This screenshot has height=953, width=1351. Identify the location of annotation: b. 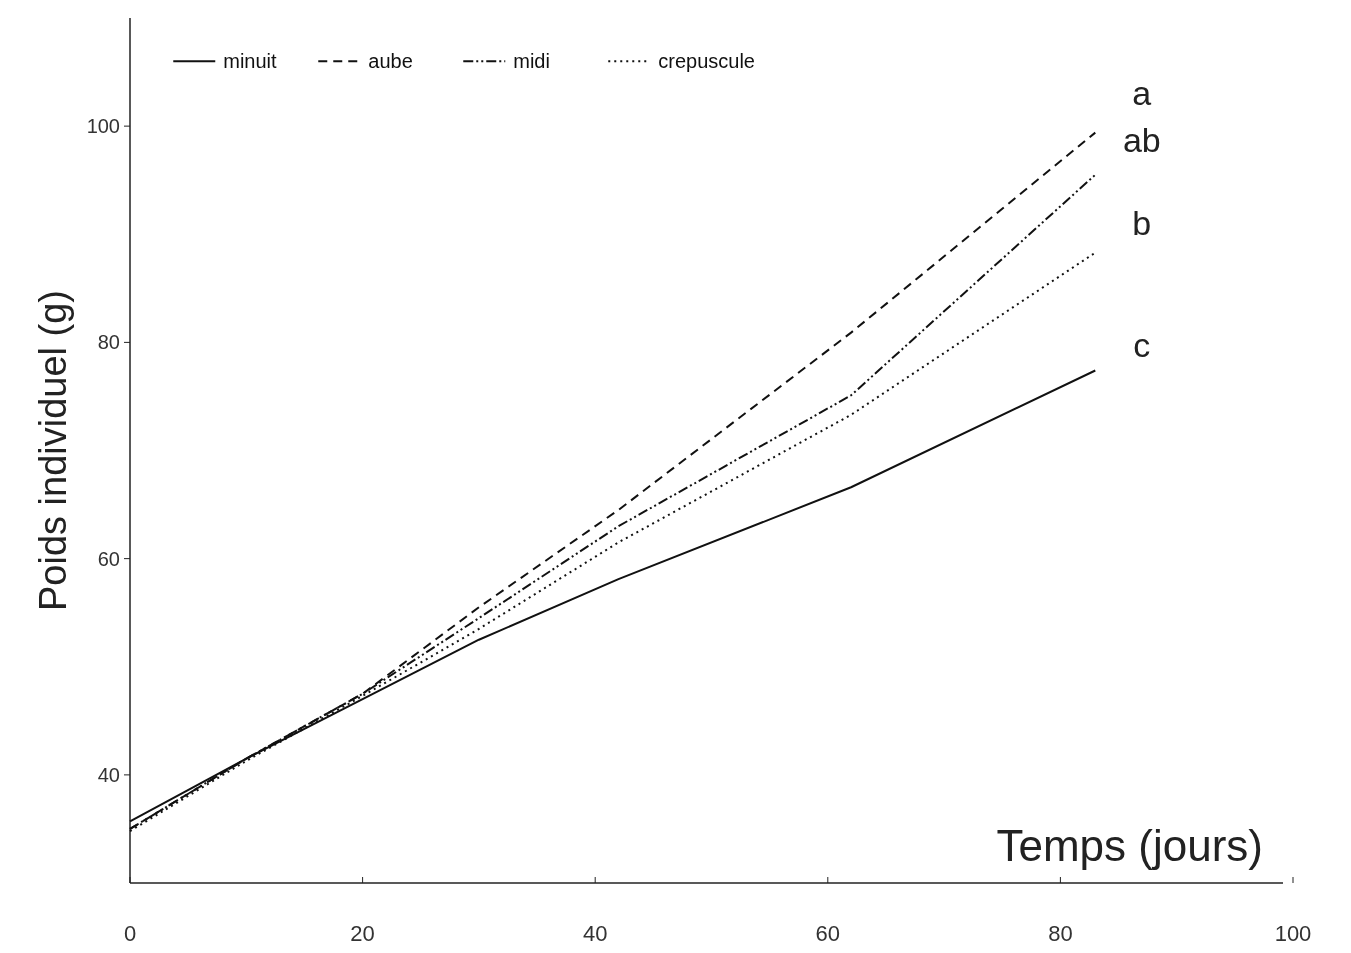
(1142, 222).